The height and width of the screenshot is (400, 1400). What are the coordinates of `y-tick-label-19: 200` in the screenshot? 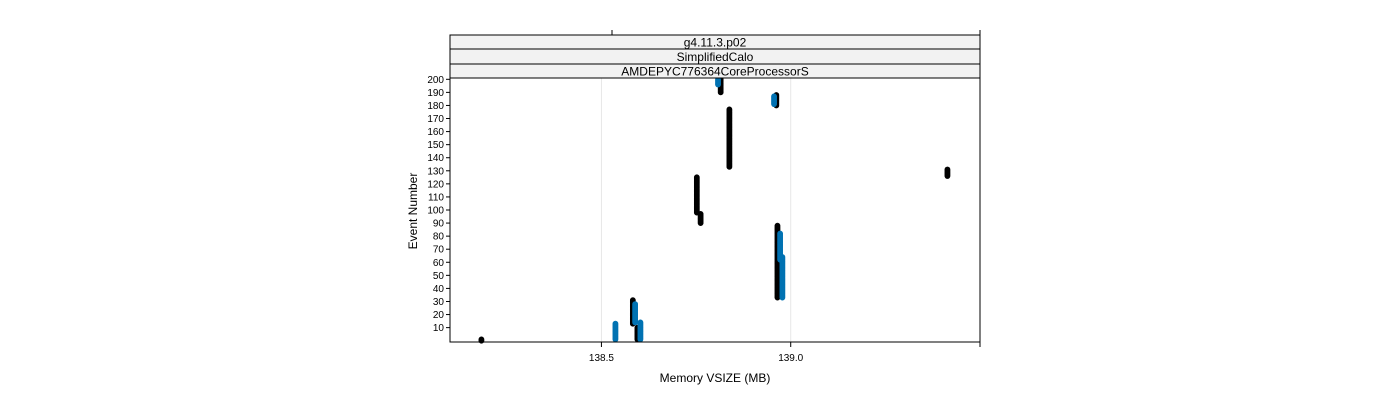 It's located at (435, 80).